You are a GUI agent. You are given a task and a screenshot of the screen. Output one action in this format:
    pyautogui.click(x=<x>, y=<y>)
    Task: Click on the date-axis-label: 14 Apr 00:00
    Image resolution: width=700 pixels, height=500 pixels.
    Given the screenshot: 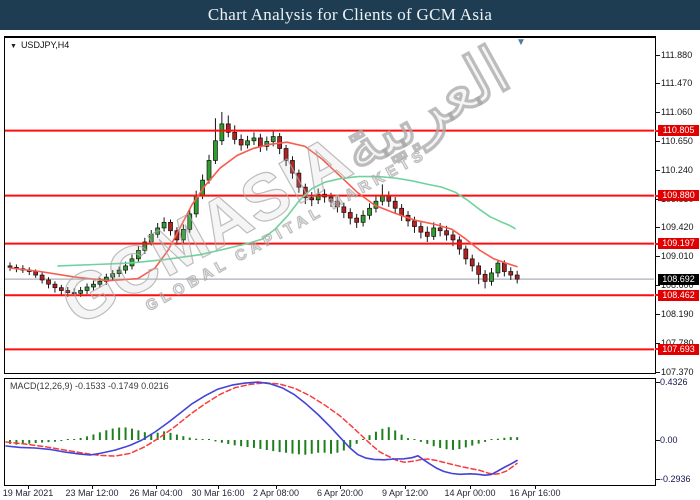 What is the action you would take?
    pyautogui.click(x=470, y=493)
    